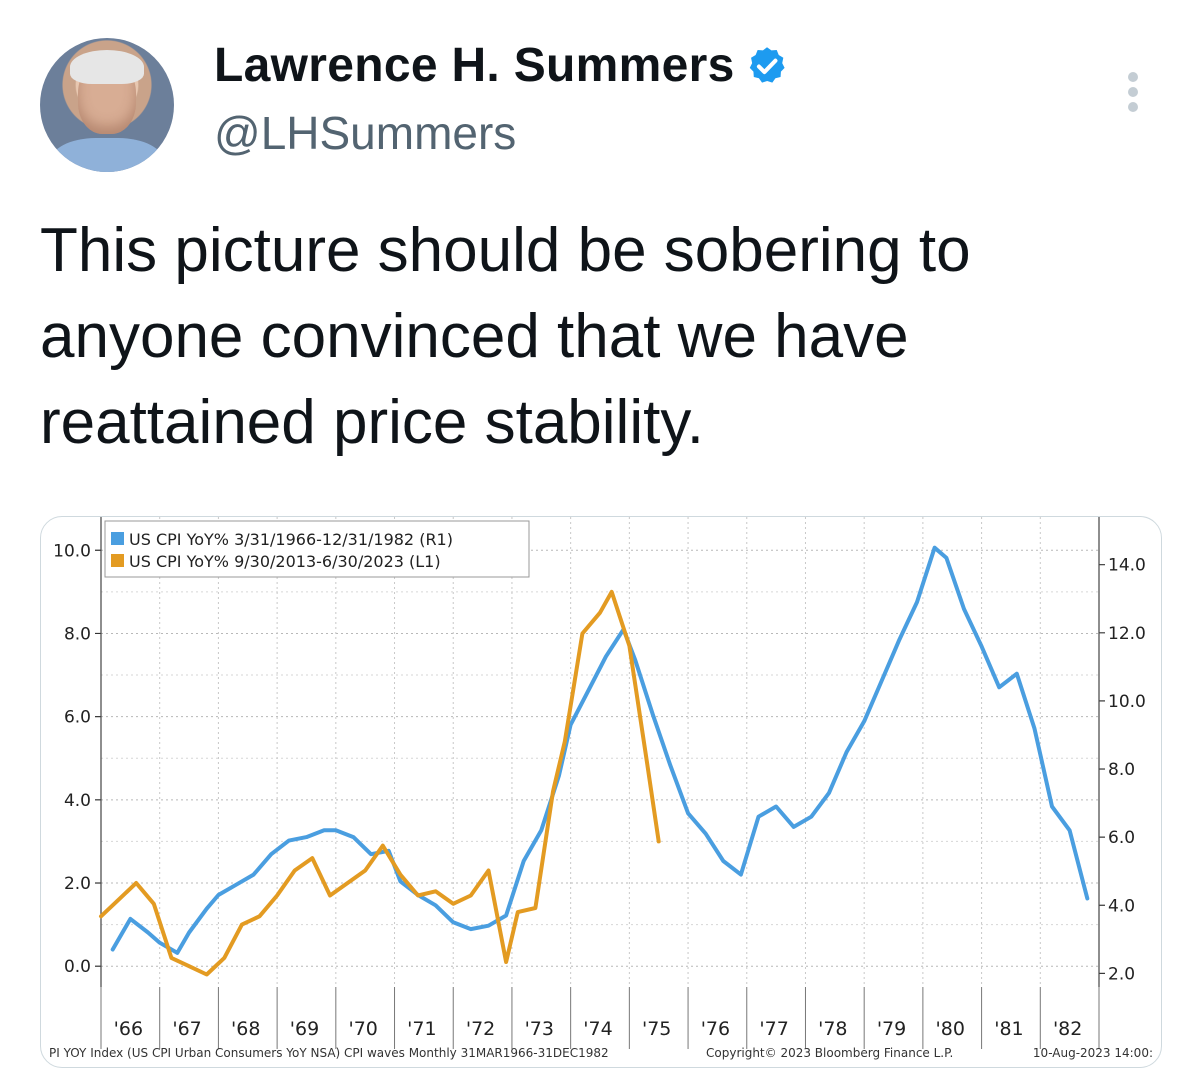 The height and width of the screenshot is (1077, 1200). What do you see at coordinates (77, 634) in the screenshot?
I see `left-axis-tick-label: 8.0` at bounding box center [77, 634].